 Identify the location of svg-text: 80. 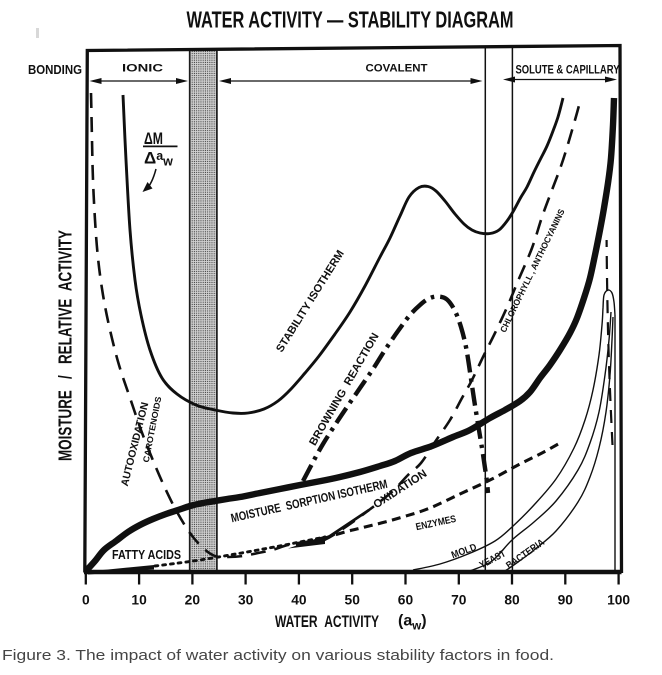
(512, 600).